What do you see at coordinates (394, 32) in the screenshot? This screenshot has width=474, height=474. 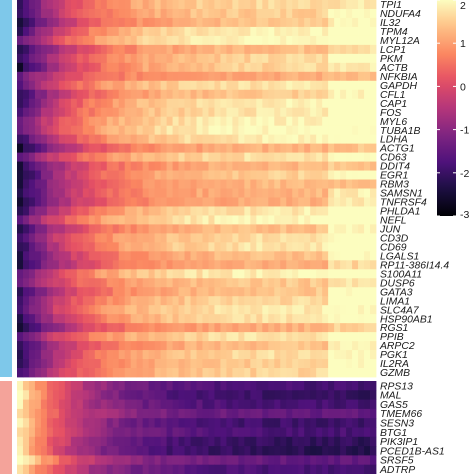 I see `gene-label: TPM4` at bounding box center [394, 32].